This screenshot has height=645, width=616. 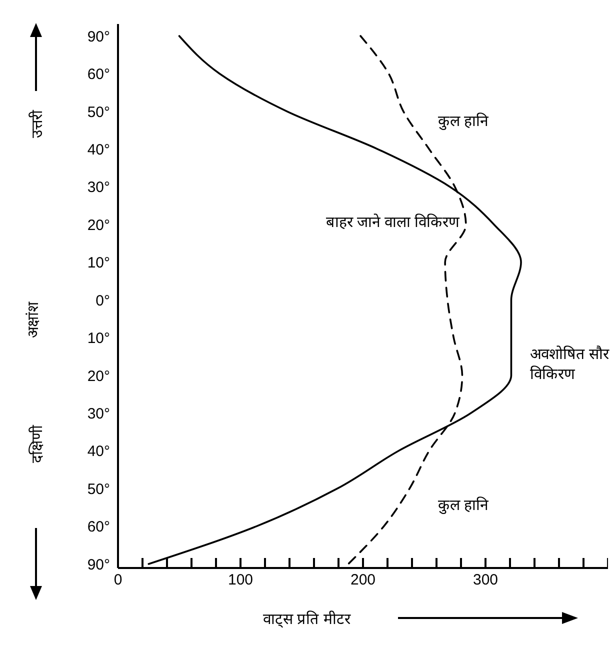 I want to click on x-tick-label: 0, so click(x=118, y=580).